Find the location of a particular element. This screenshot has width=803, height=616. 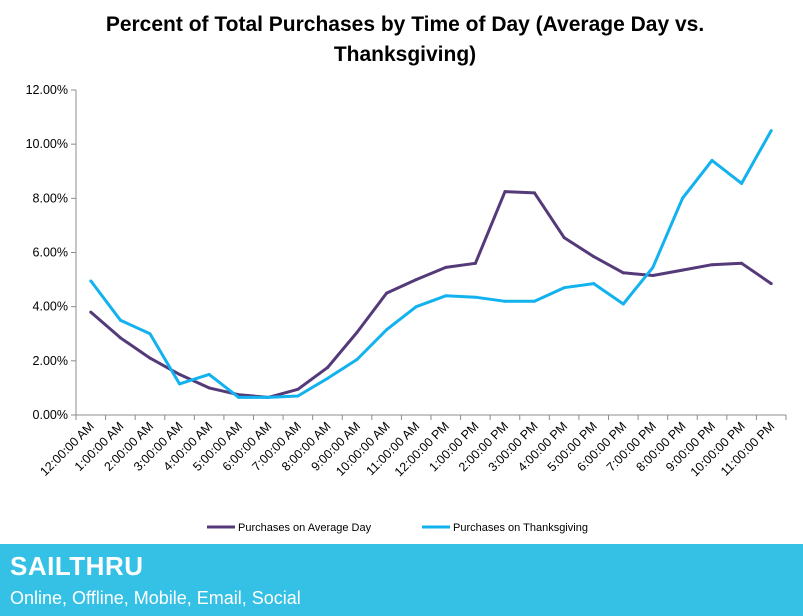

y-tick-label: 12.00% is located at coordinates (47, 90).